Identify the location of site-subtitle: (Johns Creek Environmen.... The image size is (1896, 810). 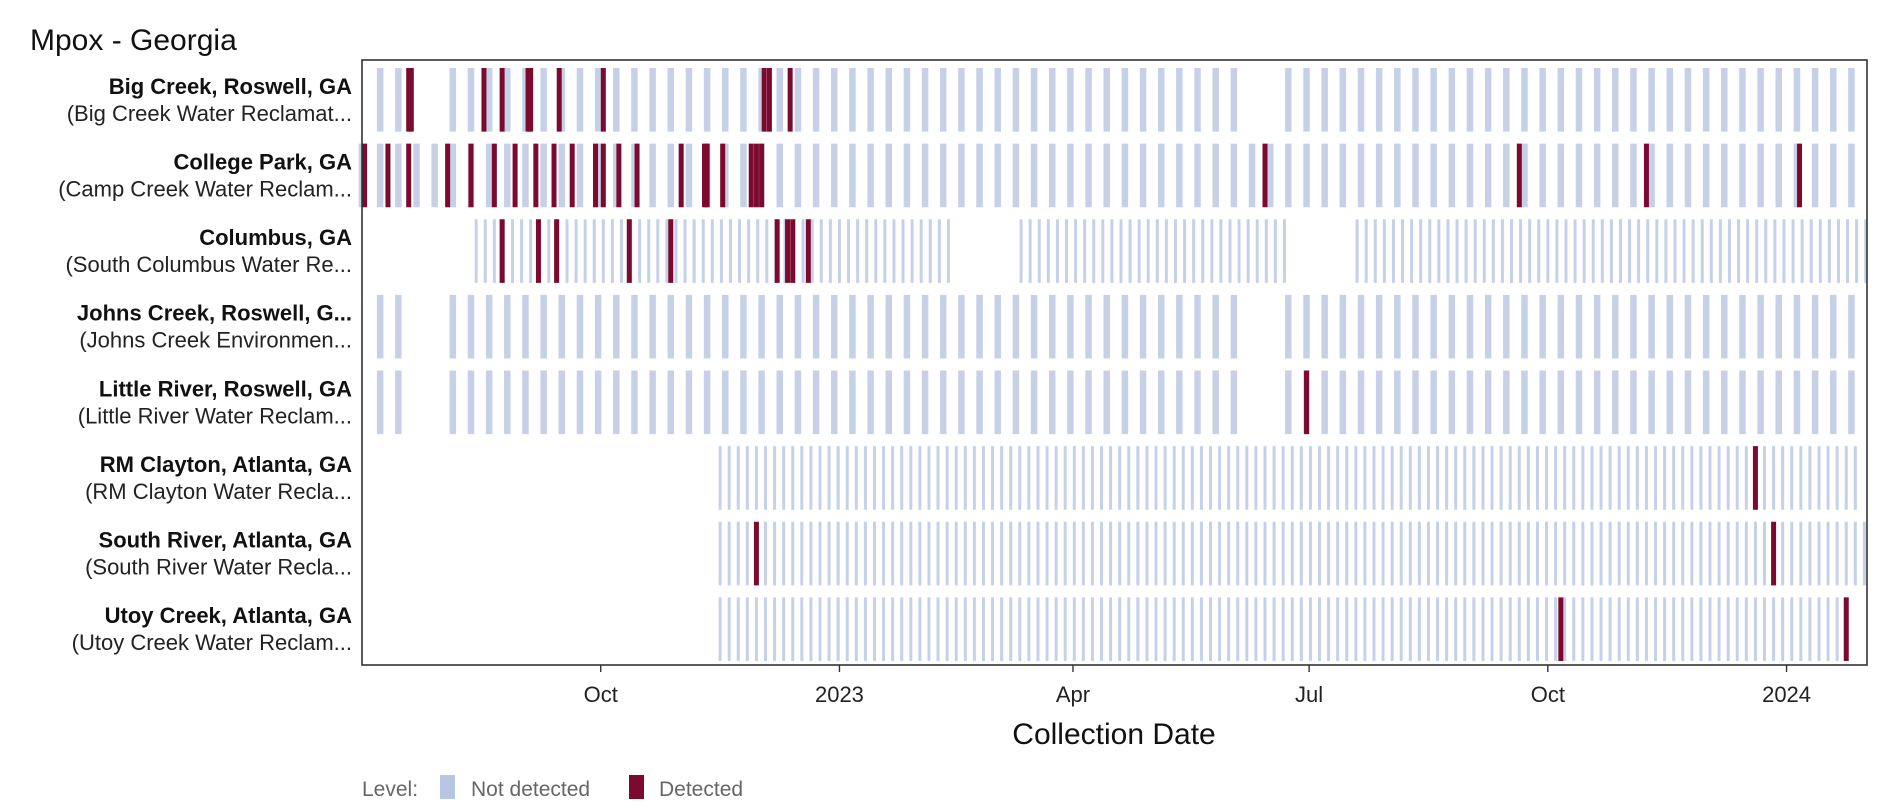
(215, 340).